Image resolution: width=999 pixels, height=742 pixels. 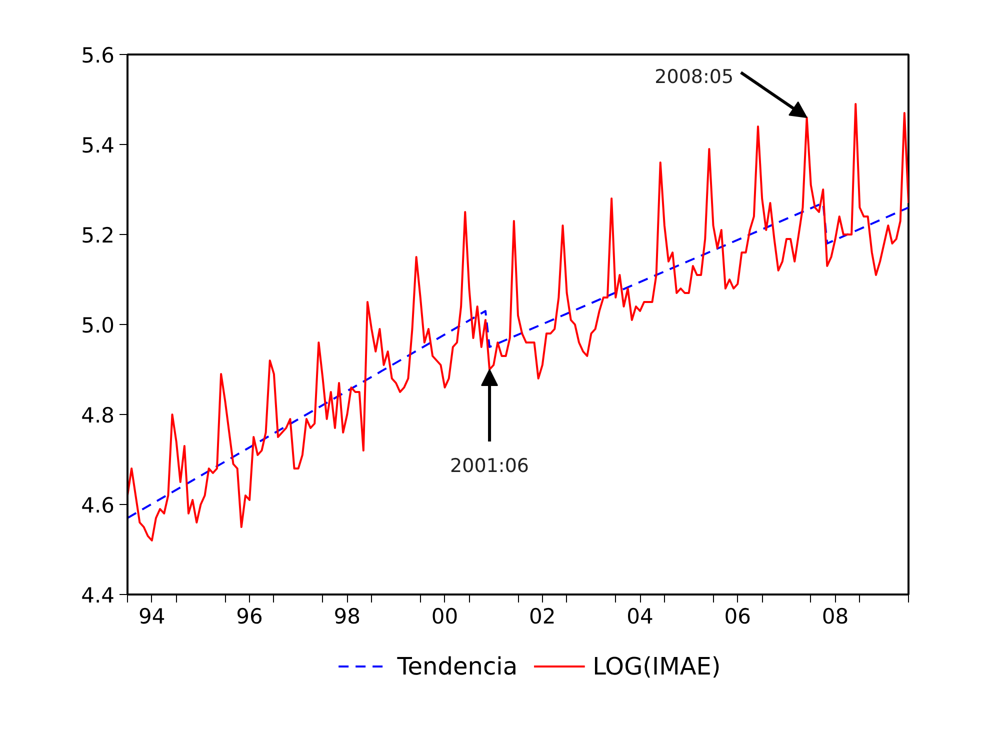 I want to click on x-tick-label: 02, so click(x=542, y=616).